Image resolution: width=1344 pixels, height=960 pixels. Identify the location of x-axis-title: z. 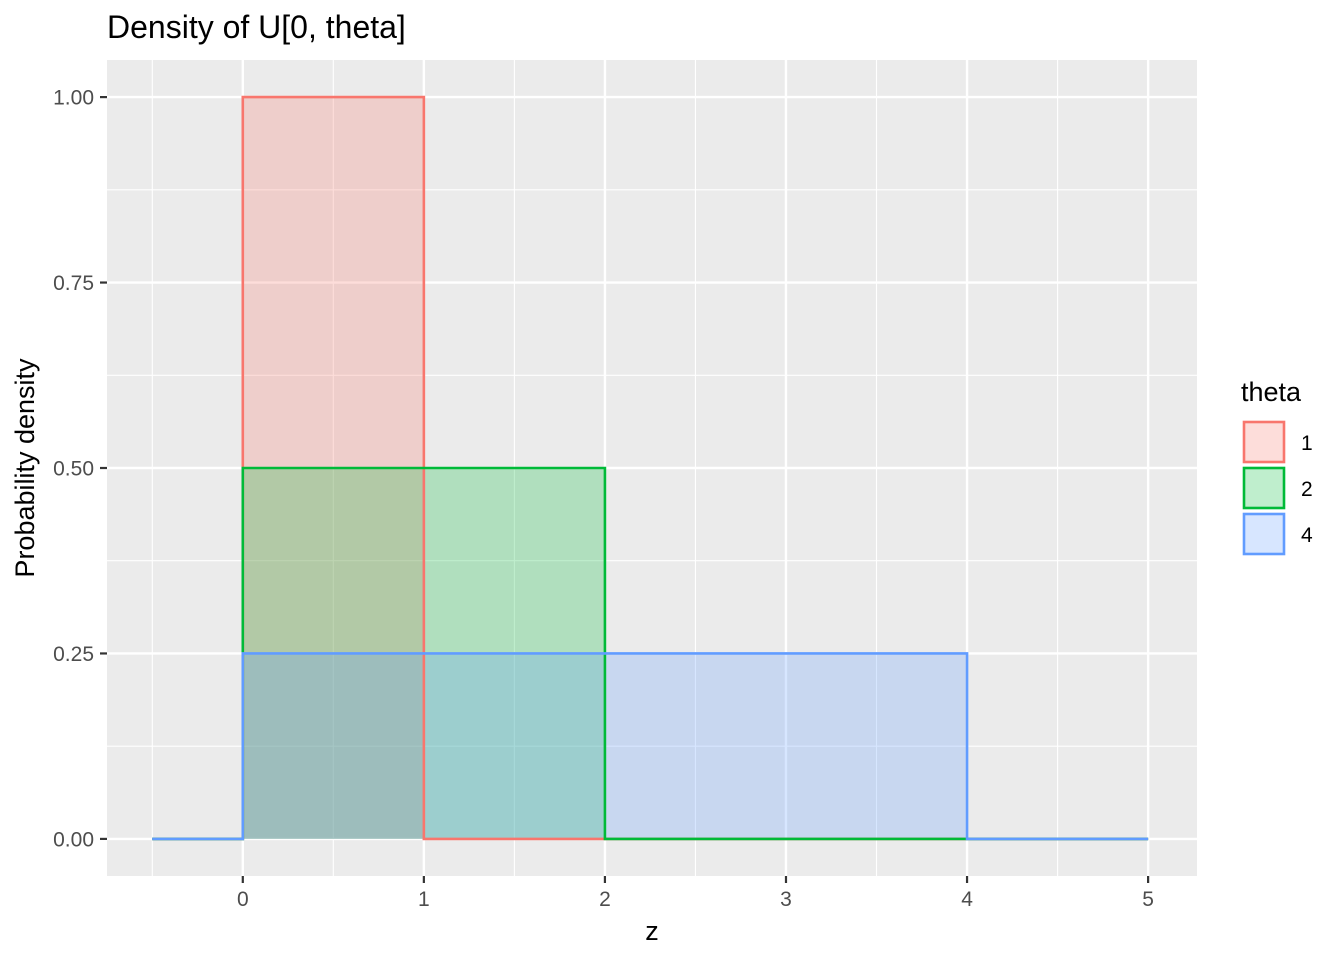
(652, 931).